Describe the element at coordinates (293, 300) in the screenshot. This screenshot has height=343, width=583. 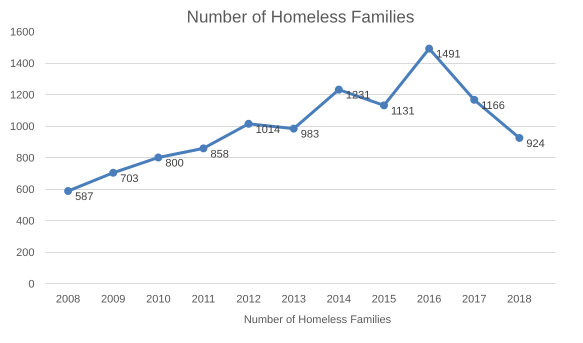
I see `x-tick-label: 2013` at that location.